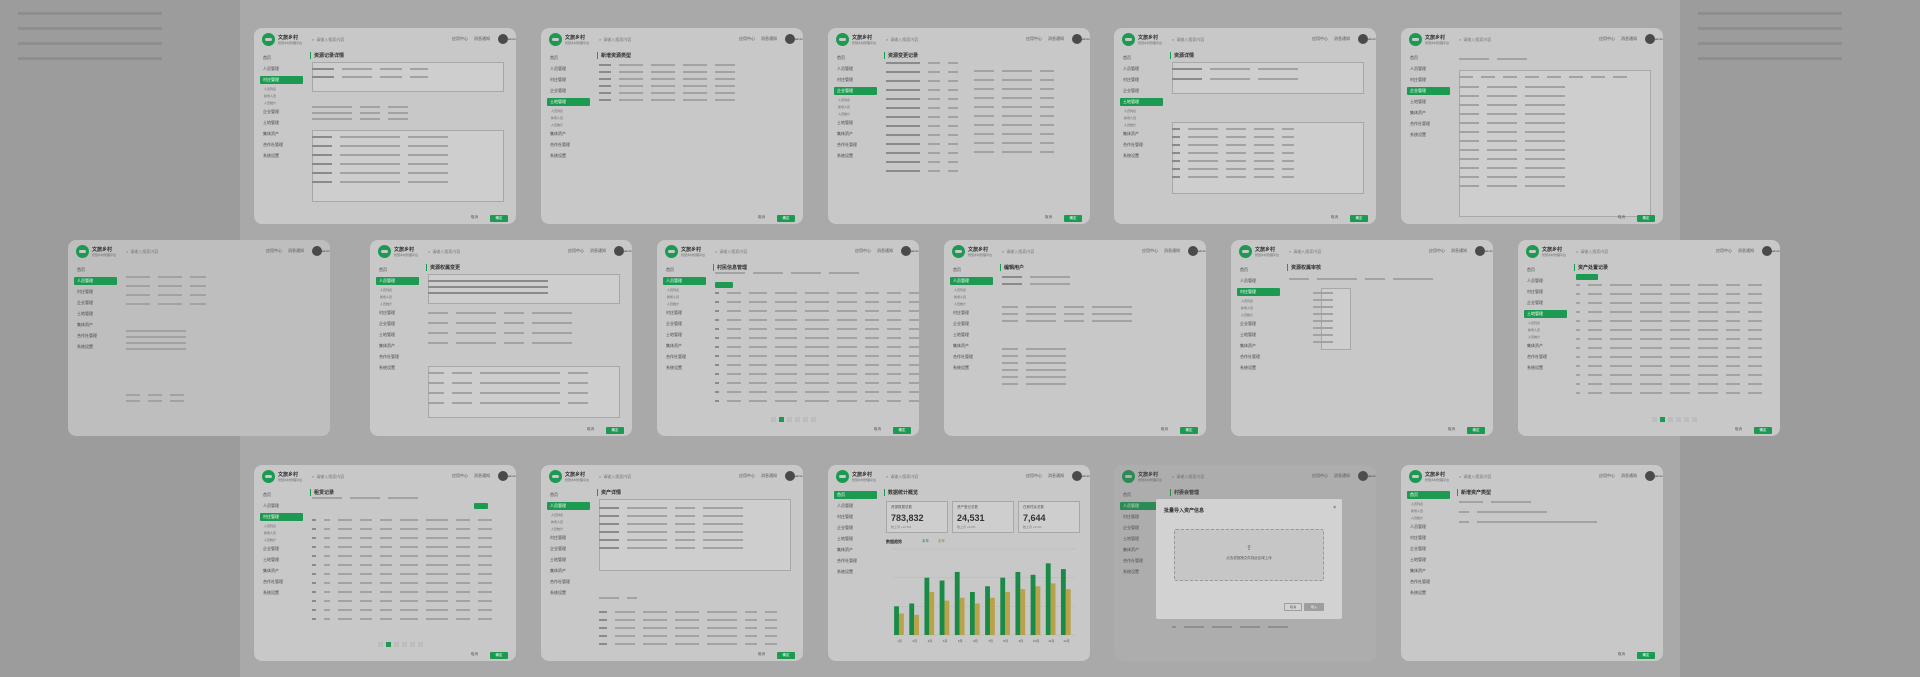 The width and height of the screenshot is (1920, 677). I want to click on sidebar-item-home: 首页, so click(1244, 269).